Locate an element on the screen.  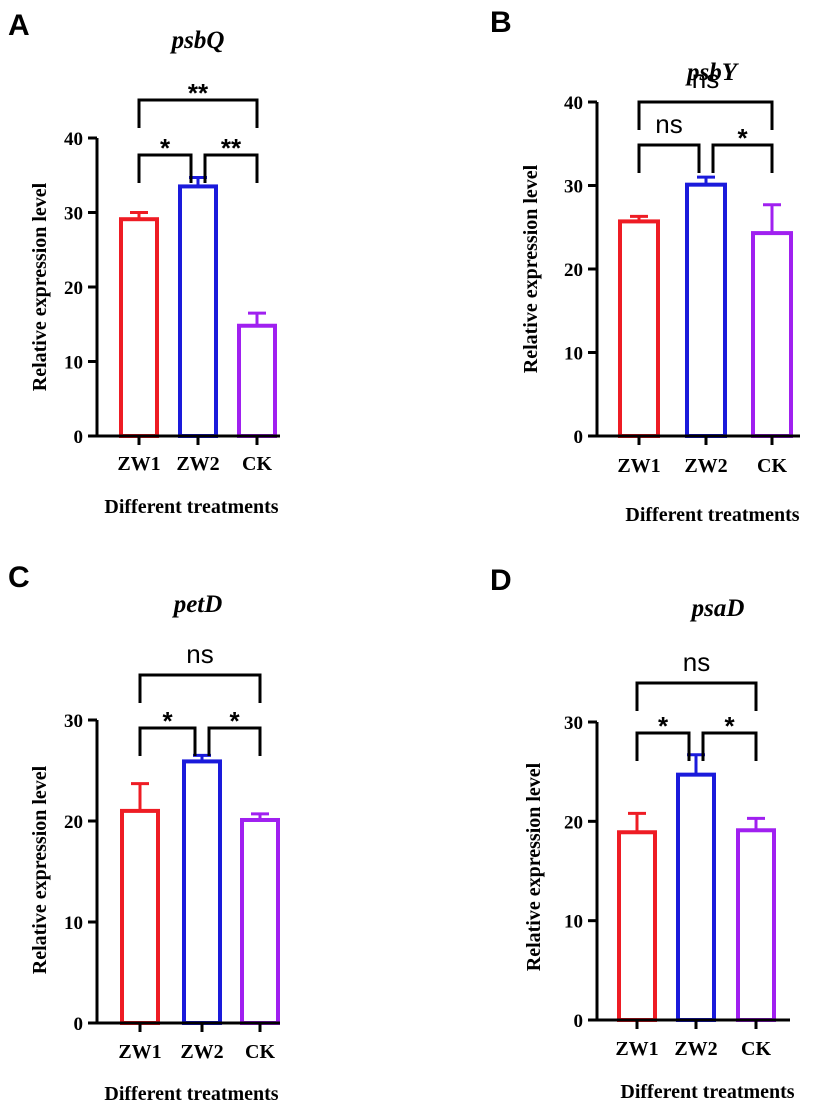
chart-title: psbY is located at coordinates (712, 72).